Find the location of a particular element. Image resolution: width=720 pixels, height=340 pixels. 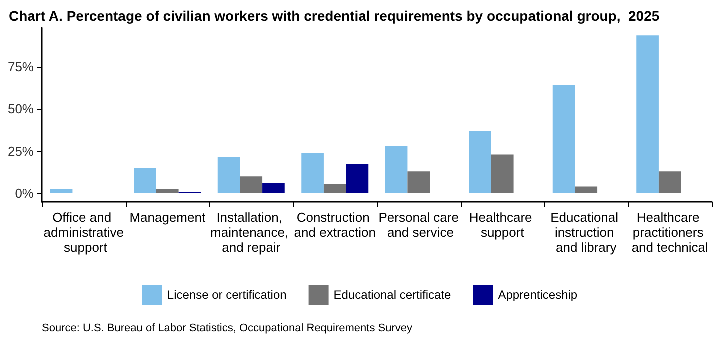

legend-label: License or certification is located at coordinates (227, 295).